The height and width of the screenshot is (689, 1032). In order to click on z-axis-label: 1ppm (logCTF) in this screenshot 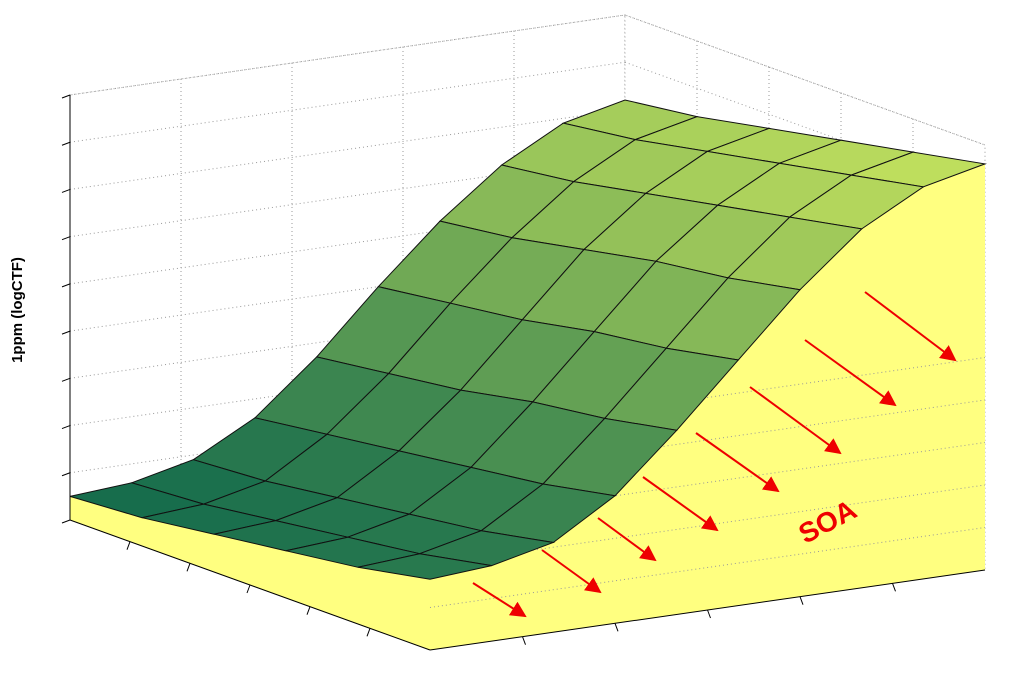, I will do `click(17, 310)`.